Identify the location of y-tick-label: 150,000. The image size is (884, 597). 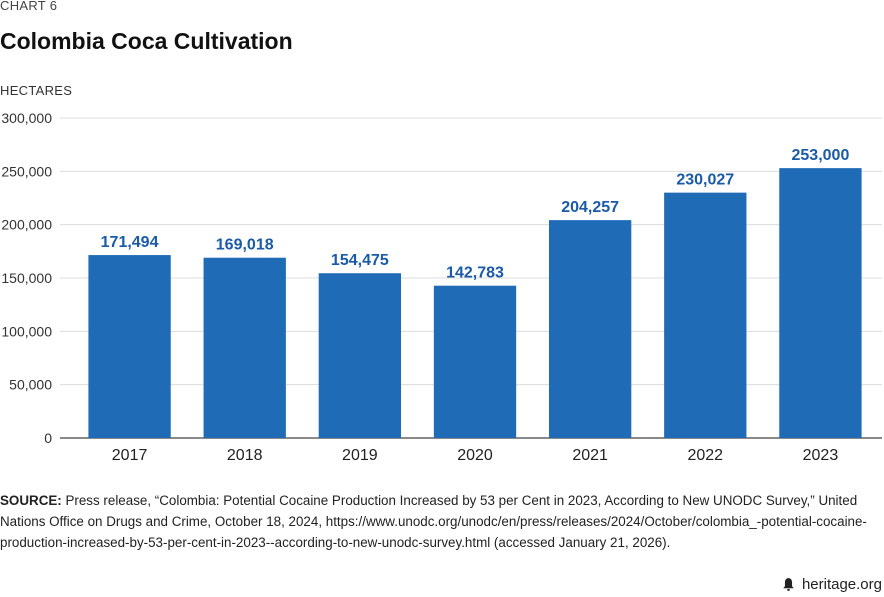
(26, 278).